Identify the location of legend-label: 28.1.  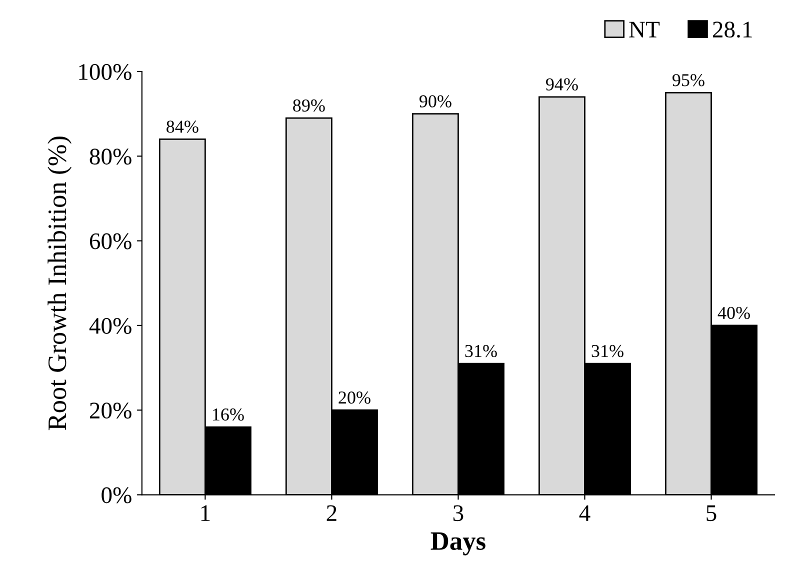
(732, 30).